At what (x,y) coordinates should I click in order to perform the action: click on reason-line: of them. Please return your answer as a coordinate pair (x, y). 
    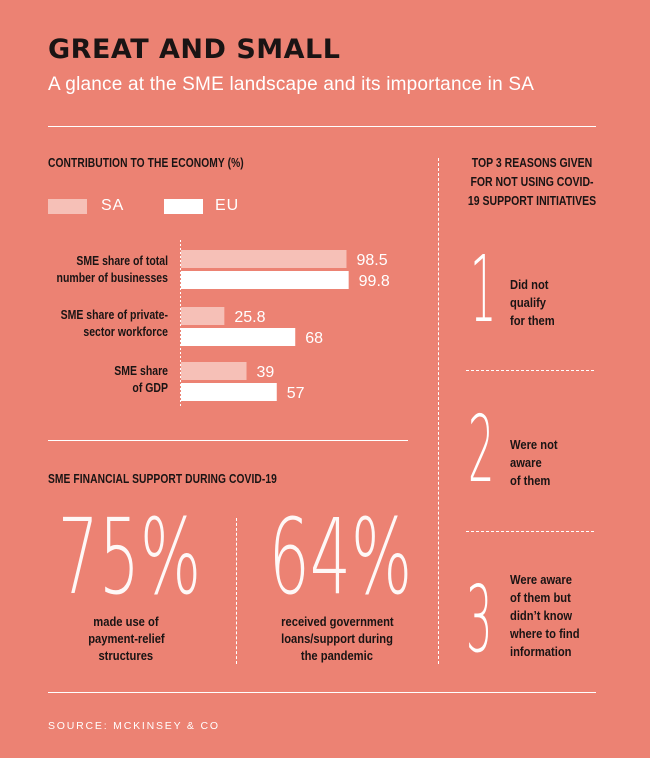
    Looking at the image, I should click on (530, 480).